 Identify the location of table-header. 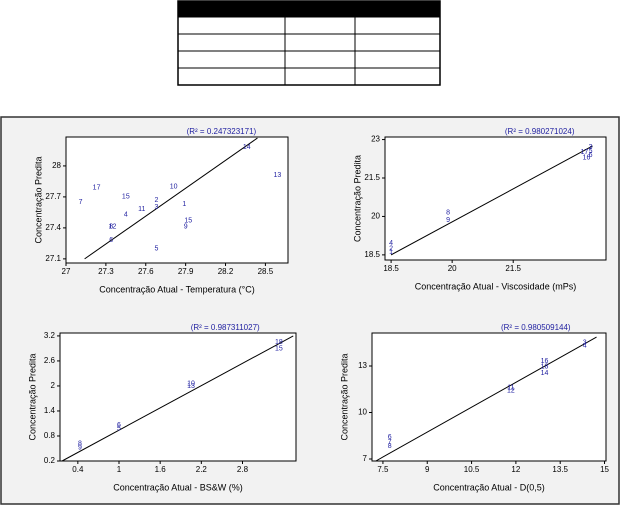
(309, 9).